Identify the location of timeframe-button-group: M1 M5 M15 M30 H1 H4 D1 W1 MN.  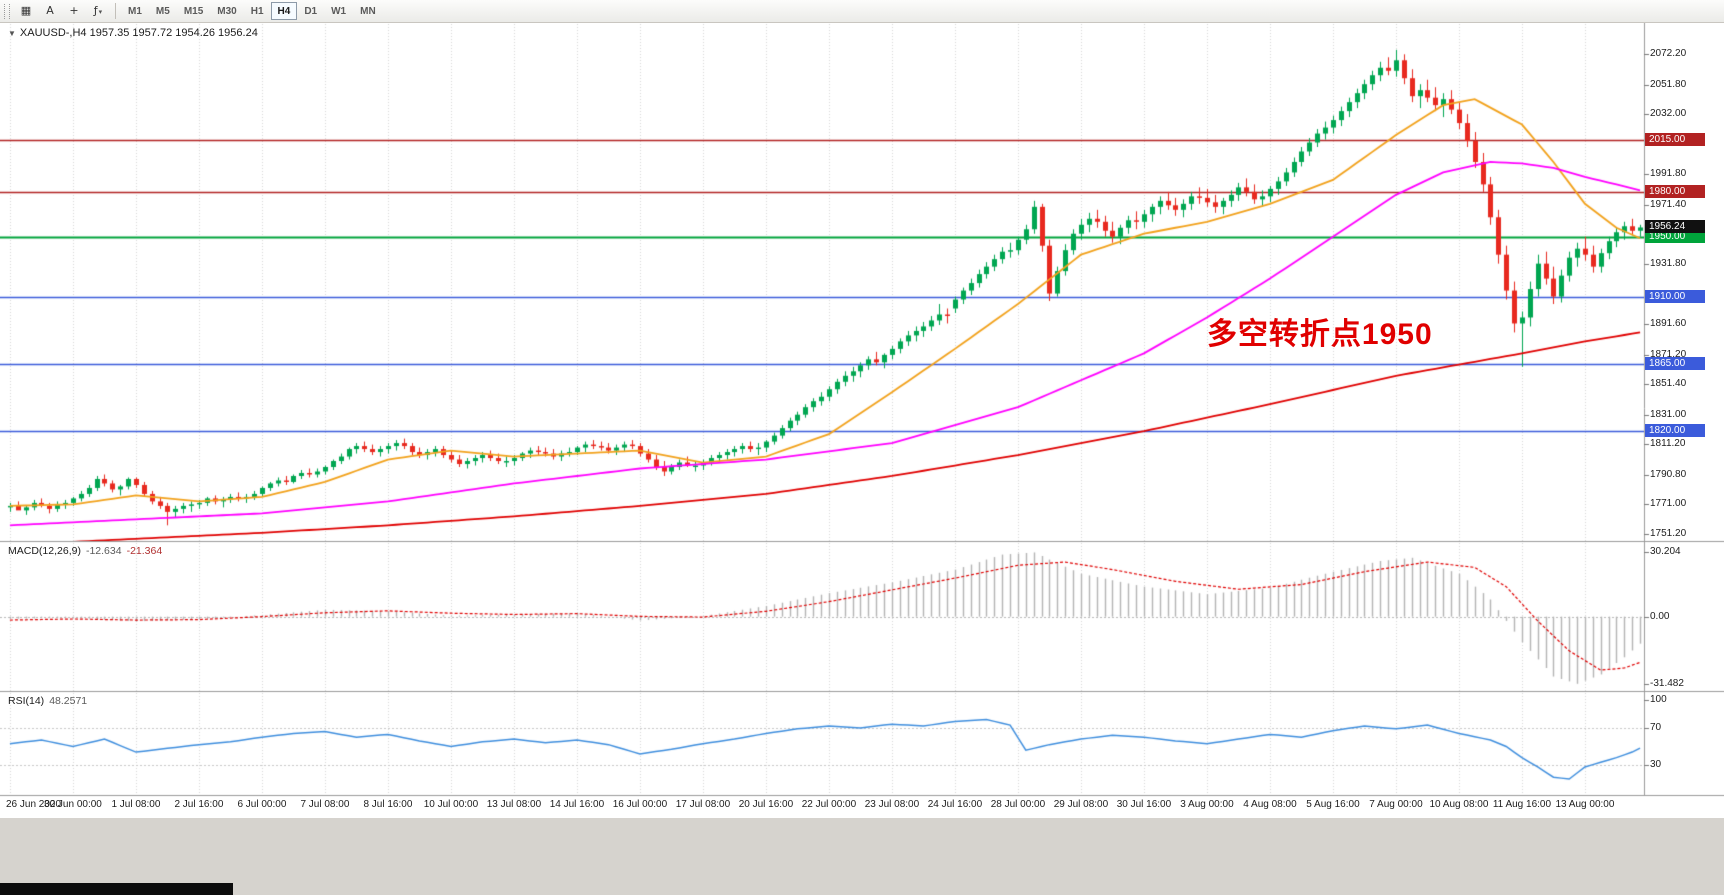
(252, 11).